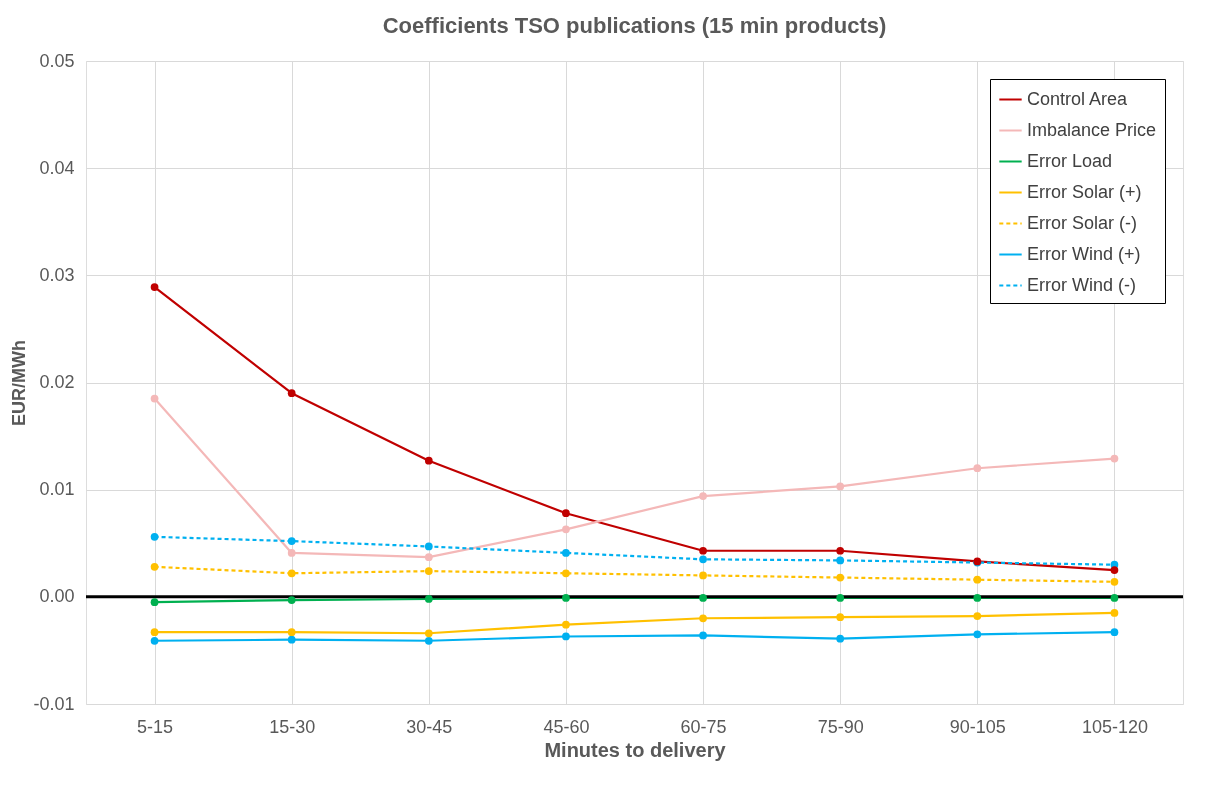  Describe the element at coordinates (57, 167) in the screenshot. I see `y-tick-label: 0.04` at that location.